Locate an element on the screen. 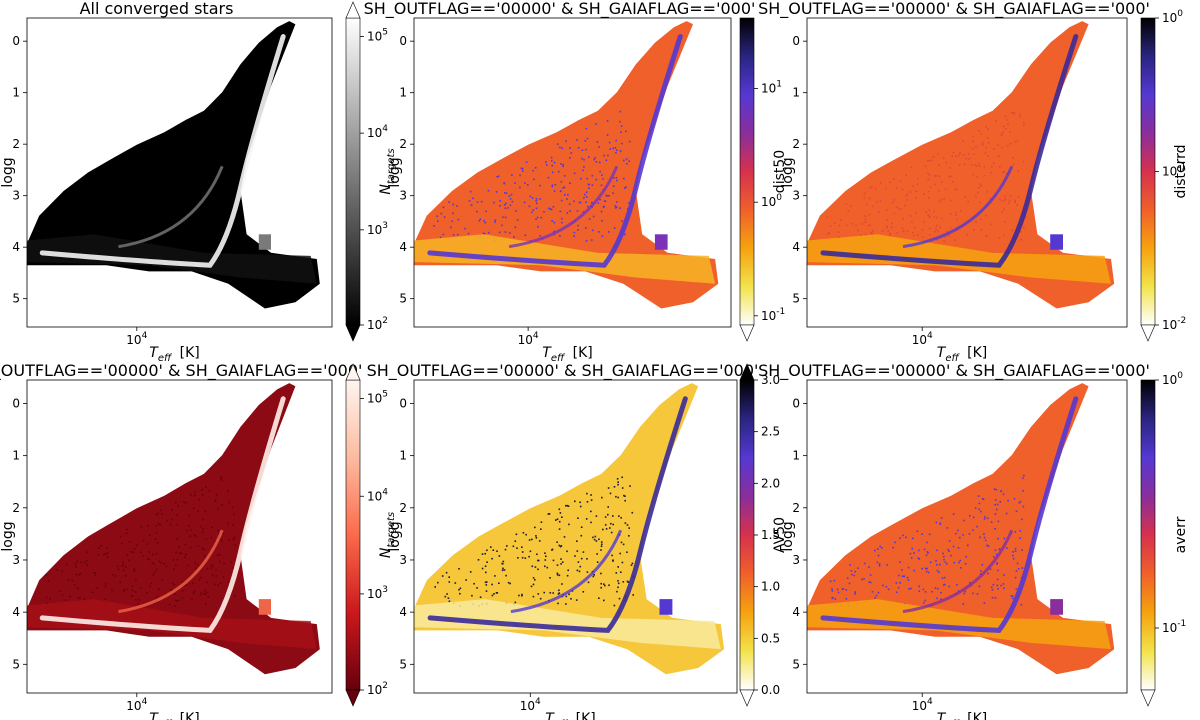 This screenshot has height=720, width=1200. colorbar-label: averr is located at coordinates (1181, 534).